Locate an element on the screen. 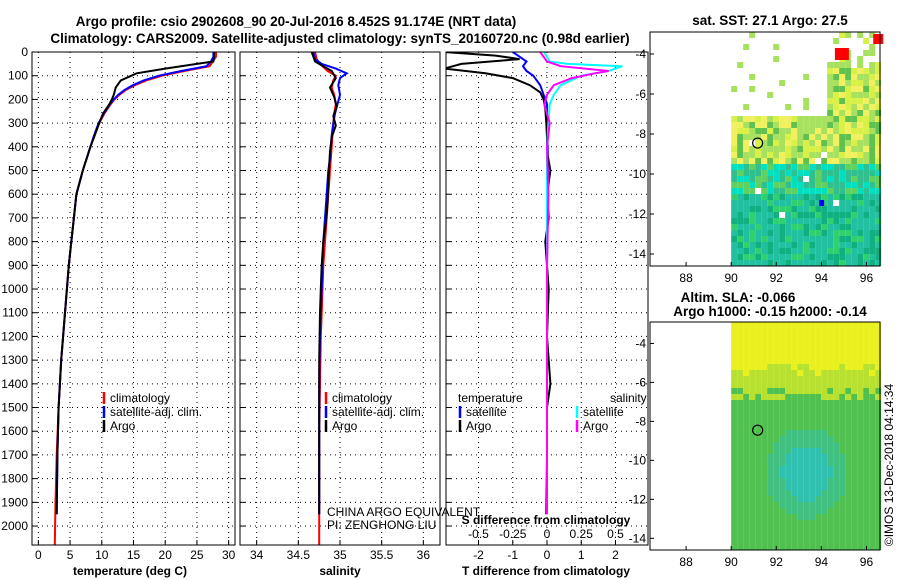  float-position-marker is located at coordinates (758, 430).